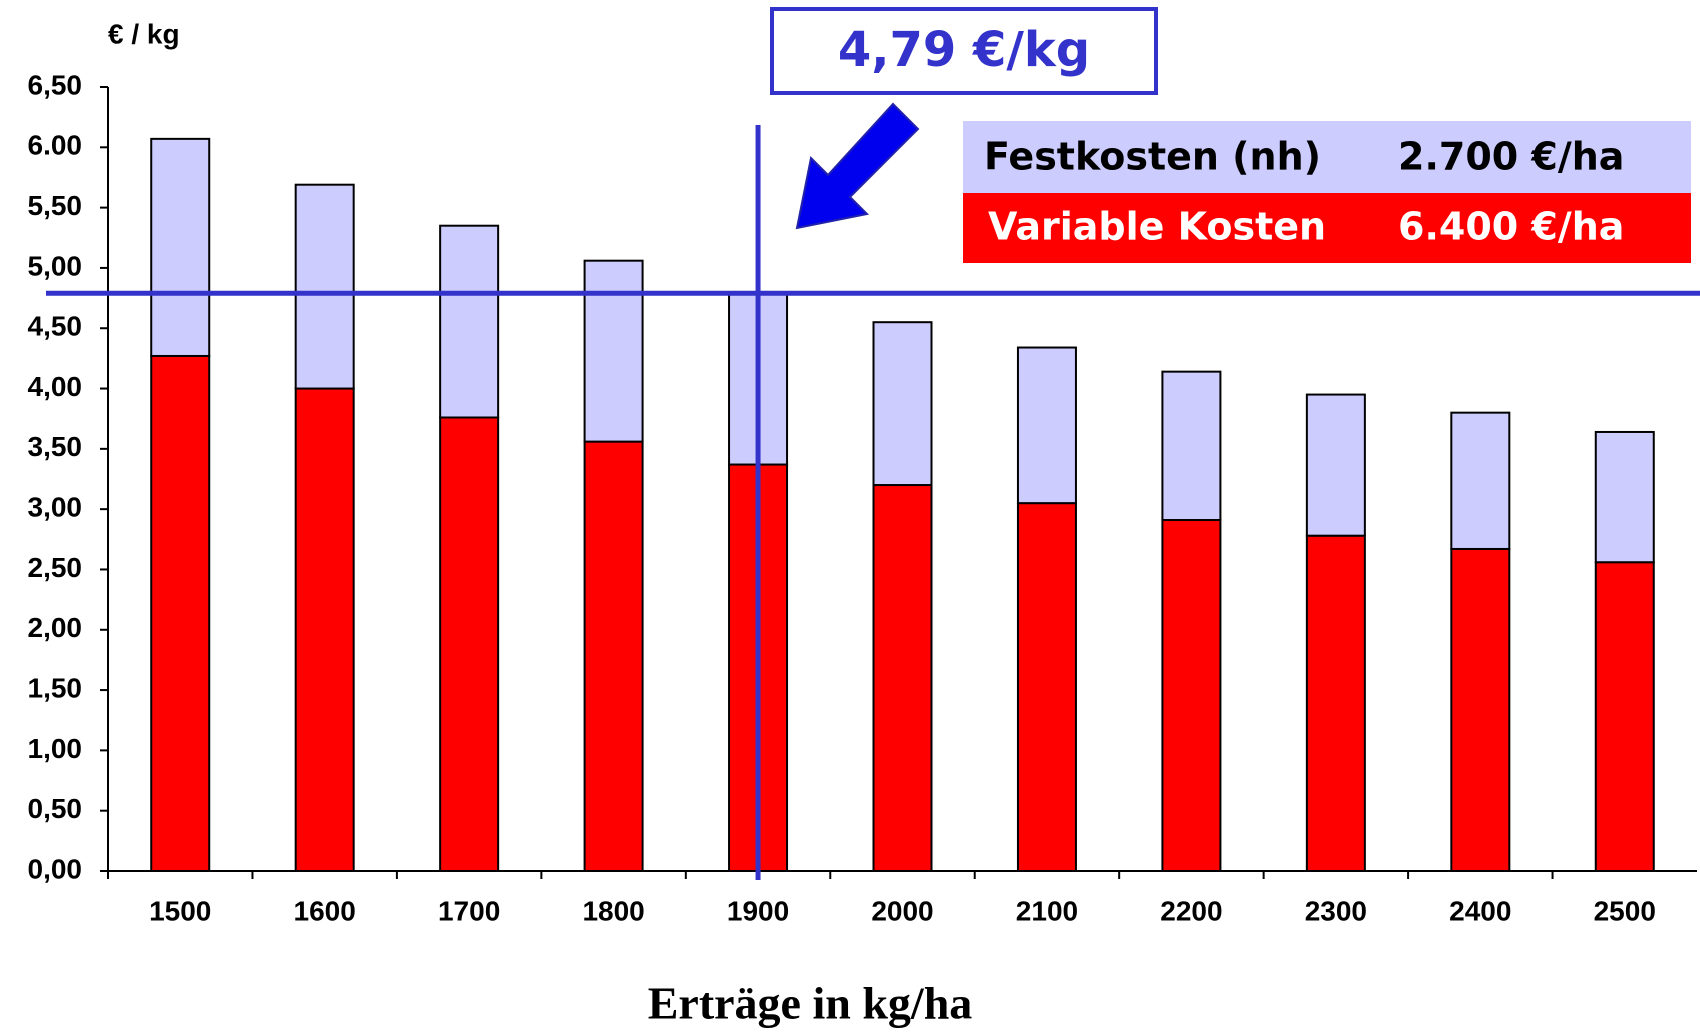 Image resolution: width=1700 pixels, height=1034 pixels. What do you see at coordinates (55, 265) in the screenshot?
I see `y-tick-label: 5,00` at bounding box center [55, 265].